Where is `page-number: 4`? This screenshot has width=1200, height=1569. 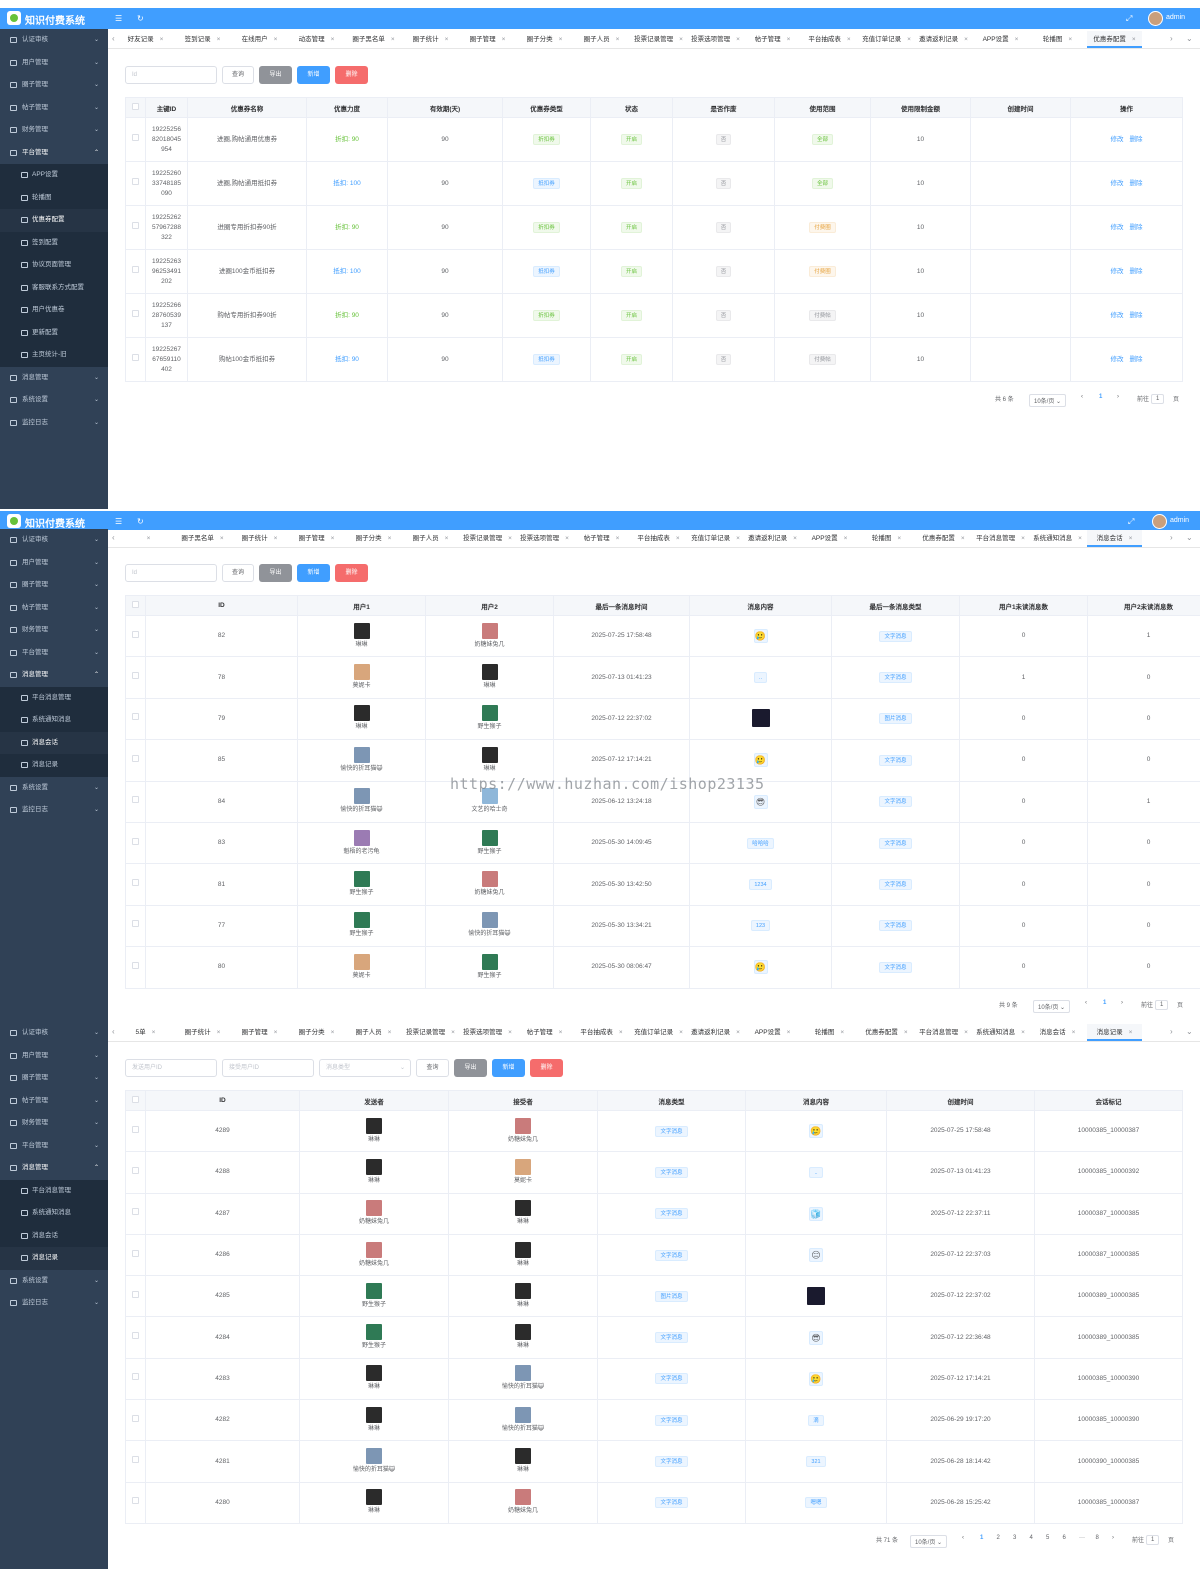 page-number: 4 is located at coordinates (1031, 1538).